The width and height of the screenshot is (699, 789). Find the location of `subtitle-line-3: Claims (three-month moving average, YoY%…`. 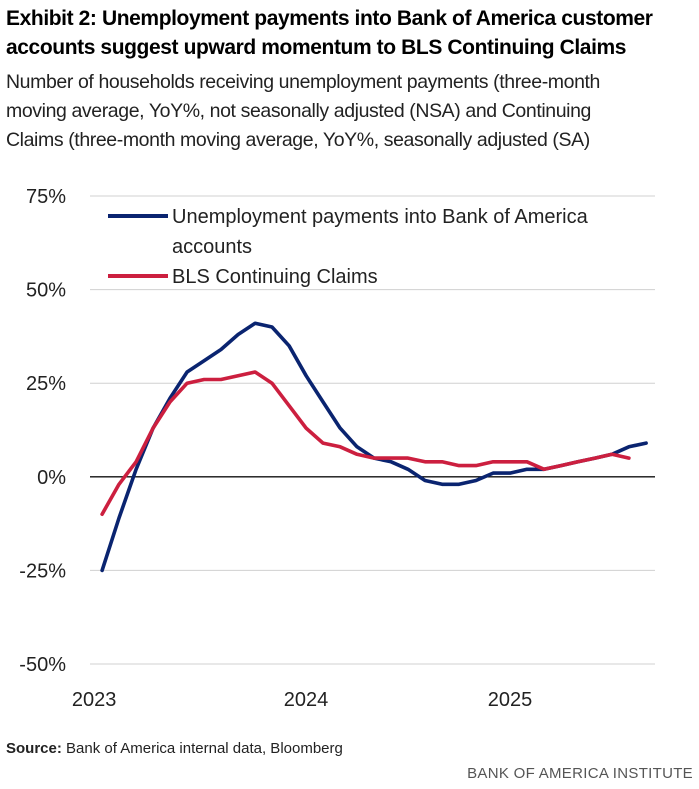

subtitle-line-3: Claims (three-month moving average, YoY%… is located at coordinates (298, 140).